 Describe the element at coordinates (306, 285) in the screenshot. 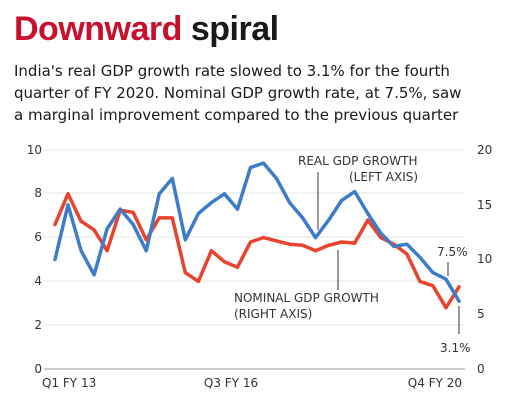

I see `nominal-gdp-annotation: NOMINAL GDP GROWTH (RIGHT AXIS)` at that location.